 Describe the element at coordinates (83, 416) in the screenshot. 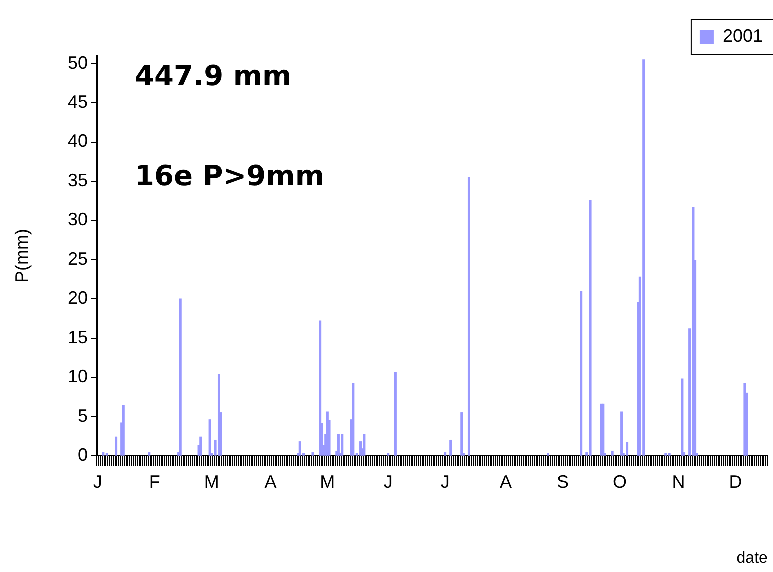

I see `y-tick-label: 5` at that location.